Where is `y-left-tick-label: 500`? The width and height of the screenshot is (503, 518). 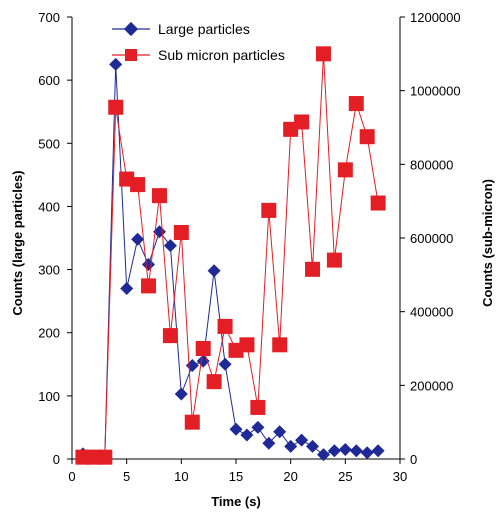 y-left-tick-label: 500 is located at coordinates (49, 143).